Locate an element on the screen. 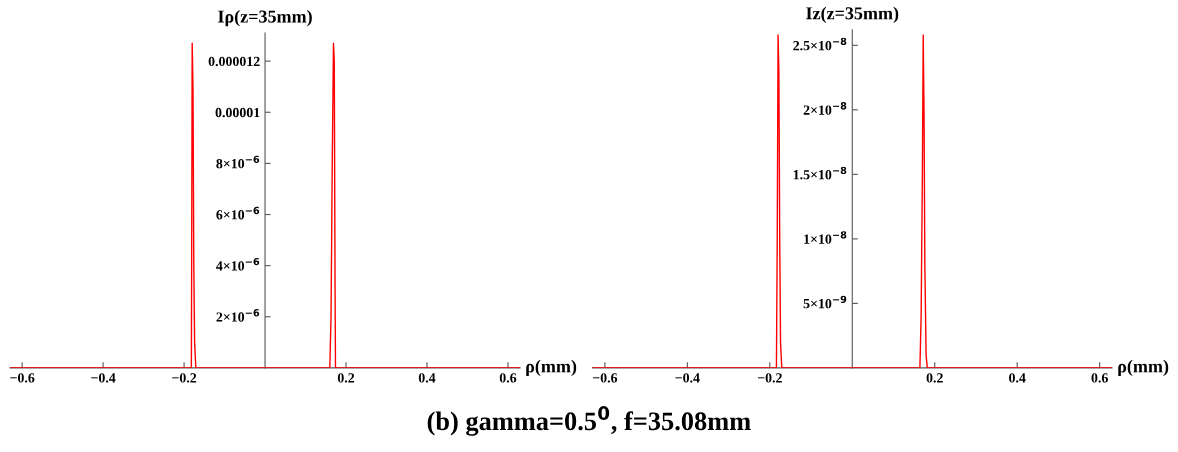 The width and height of the screenshot is (1178, 452). y-tick-label: 0.00001 is located at coordinates (237, 112).